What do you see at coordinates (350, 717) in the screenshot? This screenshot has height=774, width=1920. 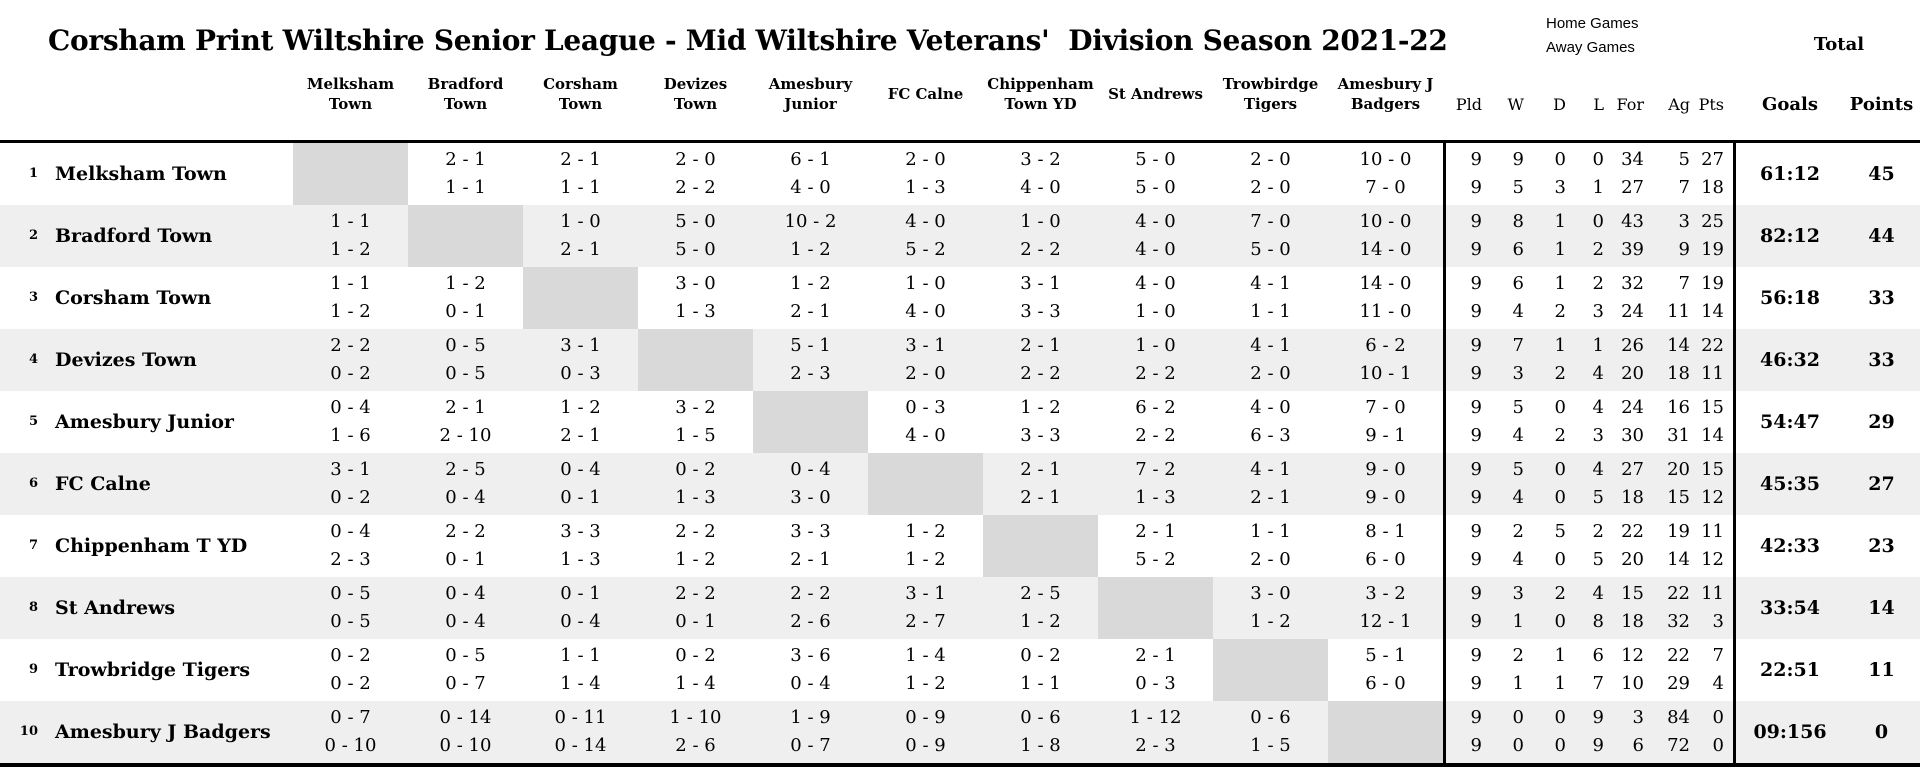 I see `home-result-cell: 0 - 7` at bounding box center [350, 717].